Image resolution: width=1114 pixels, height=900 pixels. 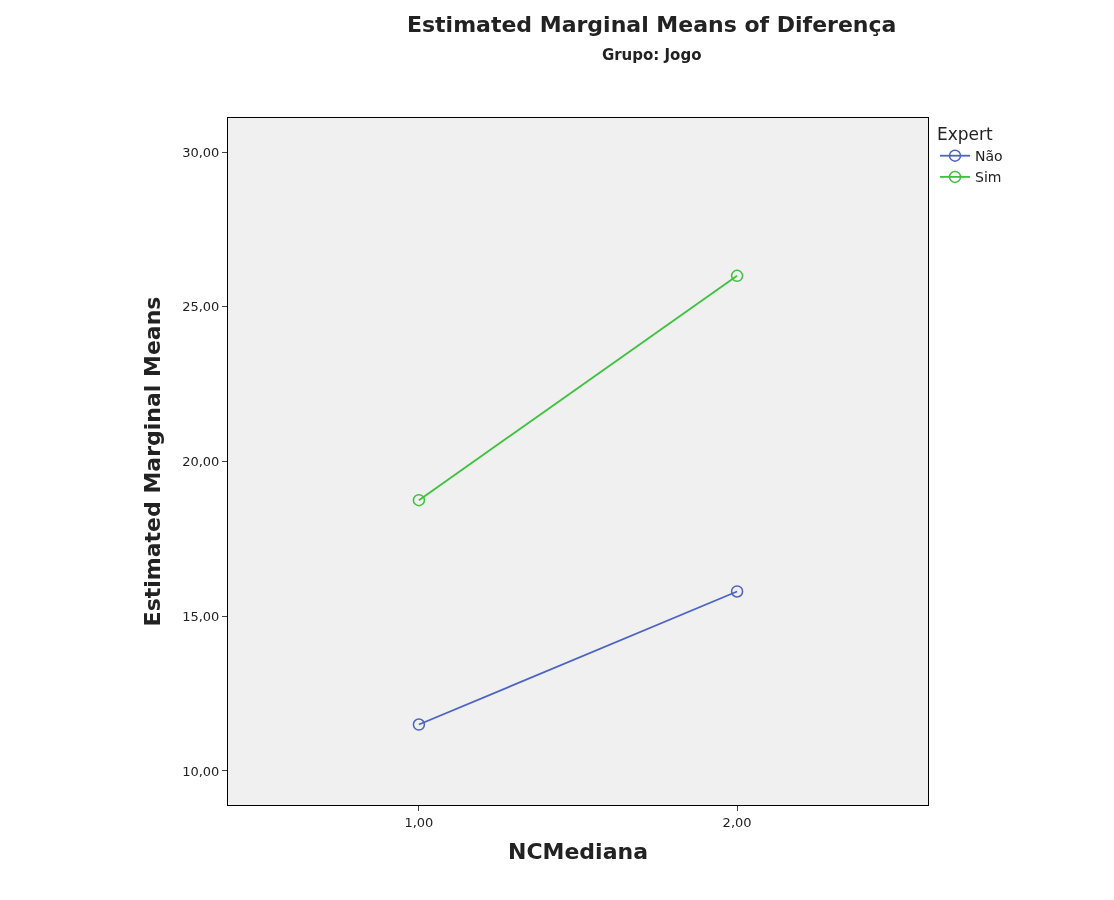 I want to click on chart-subtitle: Grupo: Jogo, so click(x=651, y=55).